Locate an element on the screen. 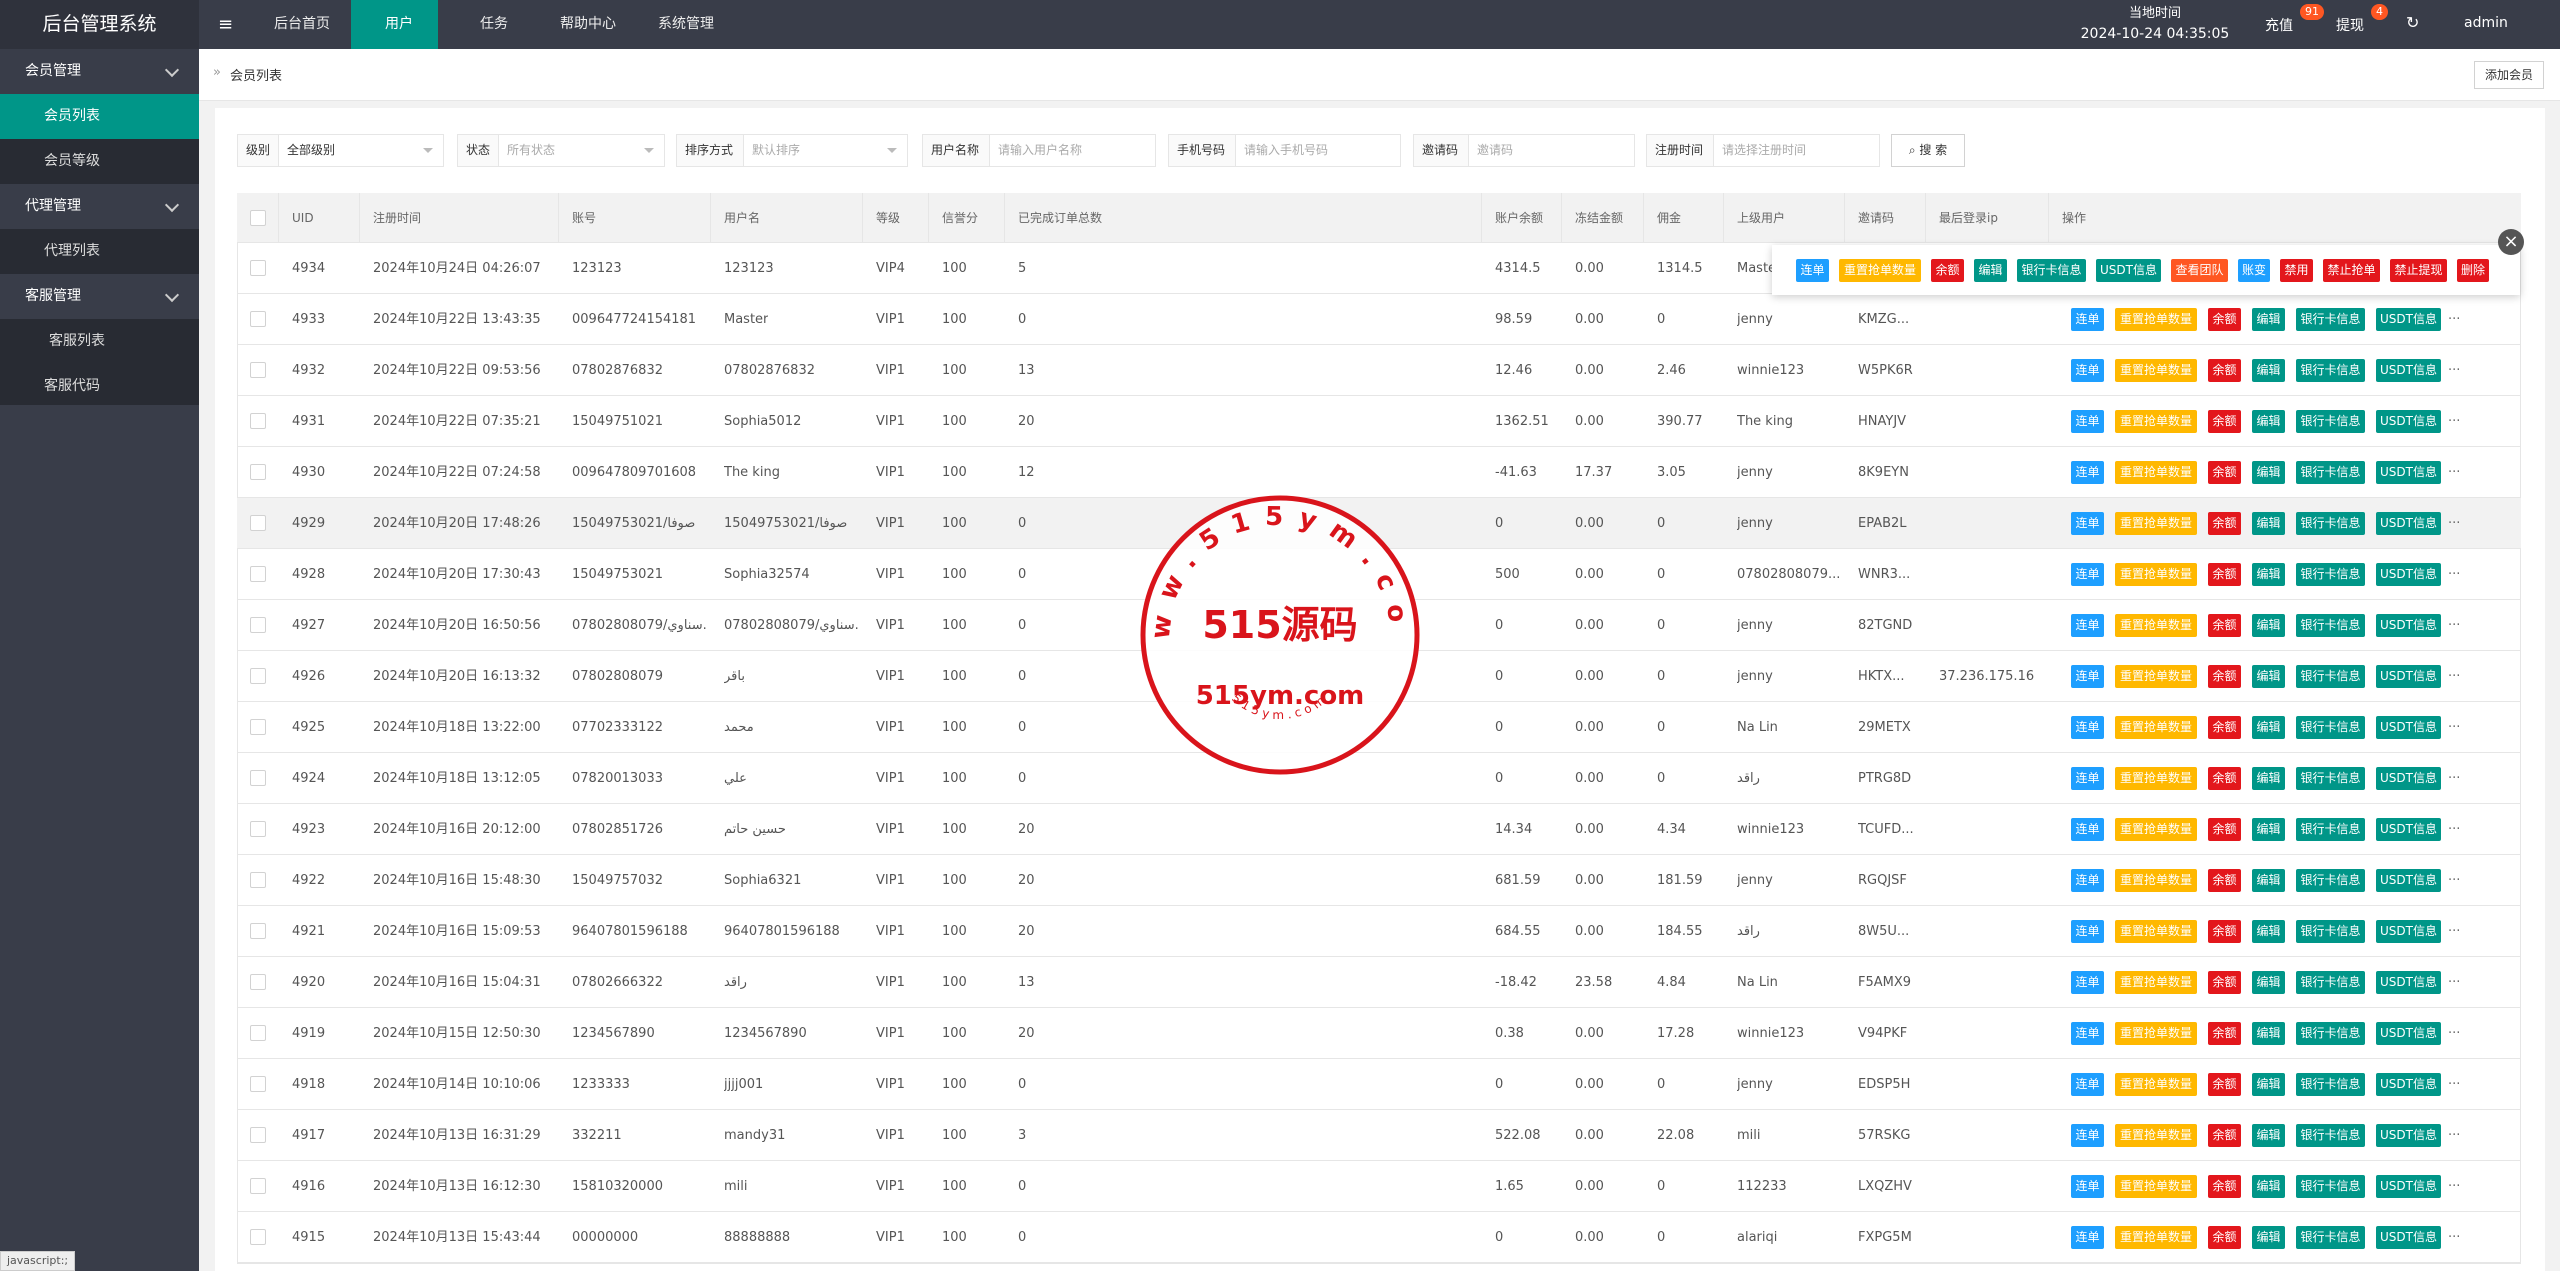 Image resolution: width=2560 pixels, height=1271 pixels. nav-item: 用户 is located at coordinates (394, 24).